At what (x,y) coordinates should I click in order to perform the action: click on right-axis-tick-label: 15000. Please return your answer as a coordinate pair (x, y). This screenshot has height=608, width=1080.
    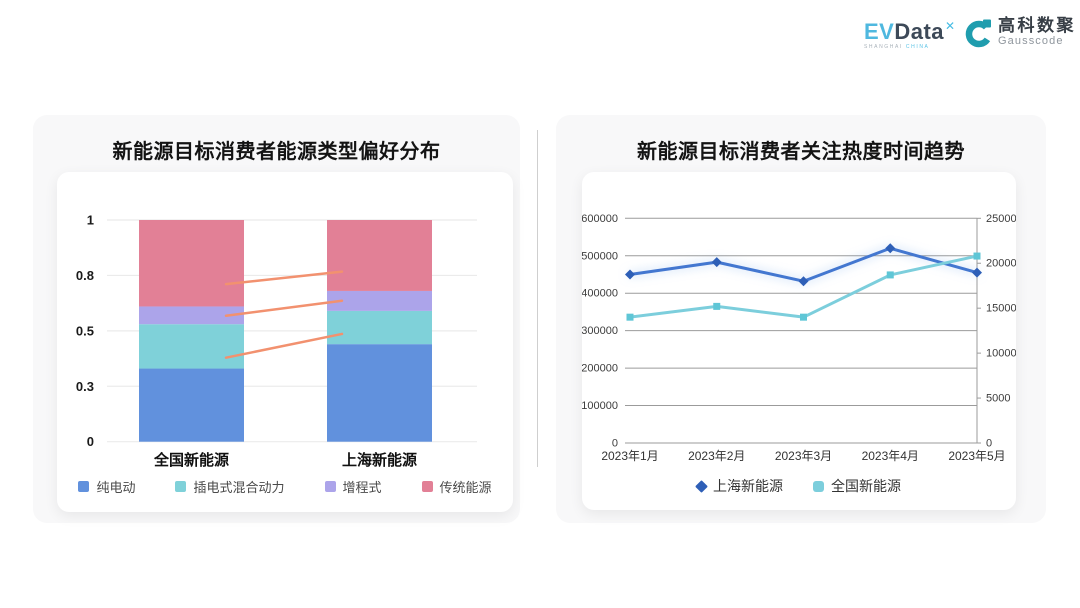
    Looking at the image, I should click on (1001, 309).